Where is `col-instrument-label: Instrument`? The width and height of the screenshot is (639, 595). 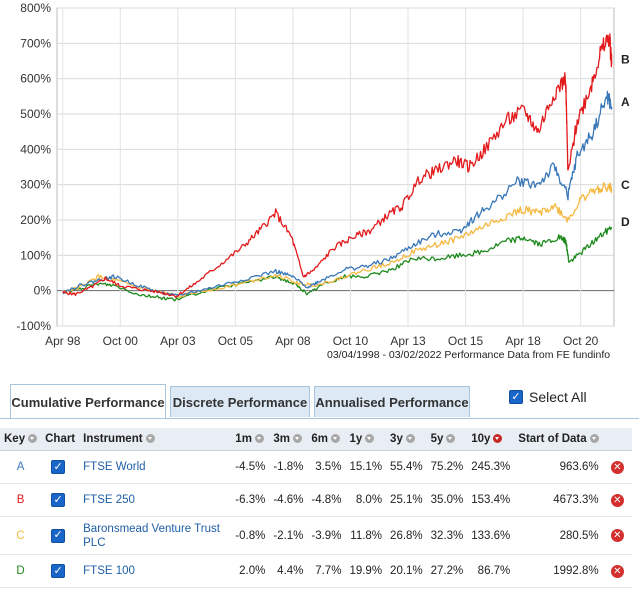 col-instrument-label: Instrument is located at coordinates (113, 439).